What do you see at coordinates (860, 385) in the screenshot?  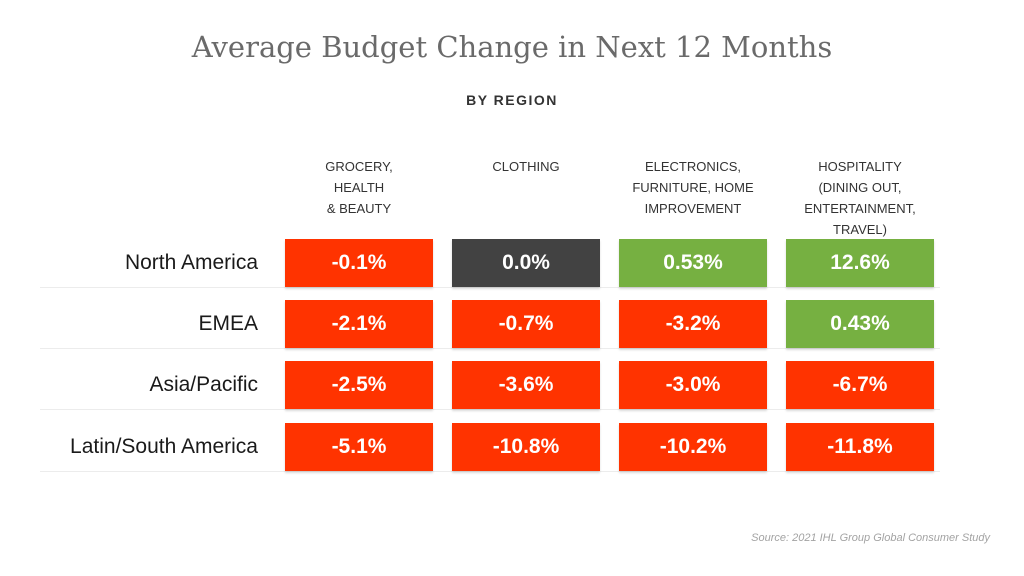 I see `value-cell: -6.7%` at bounding box center [860, 385].